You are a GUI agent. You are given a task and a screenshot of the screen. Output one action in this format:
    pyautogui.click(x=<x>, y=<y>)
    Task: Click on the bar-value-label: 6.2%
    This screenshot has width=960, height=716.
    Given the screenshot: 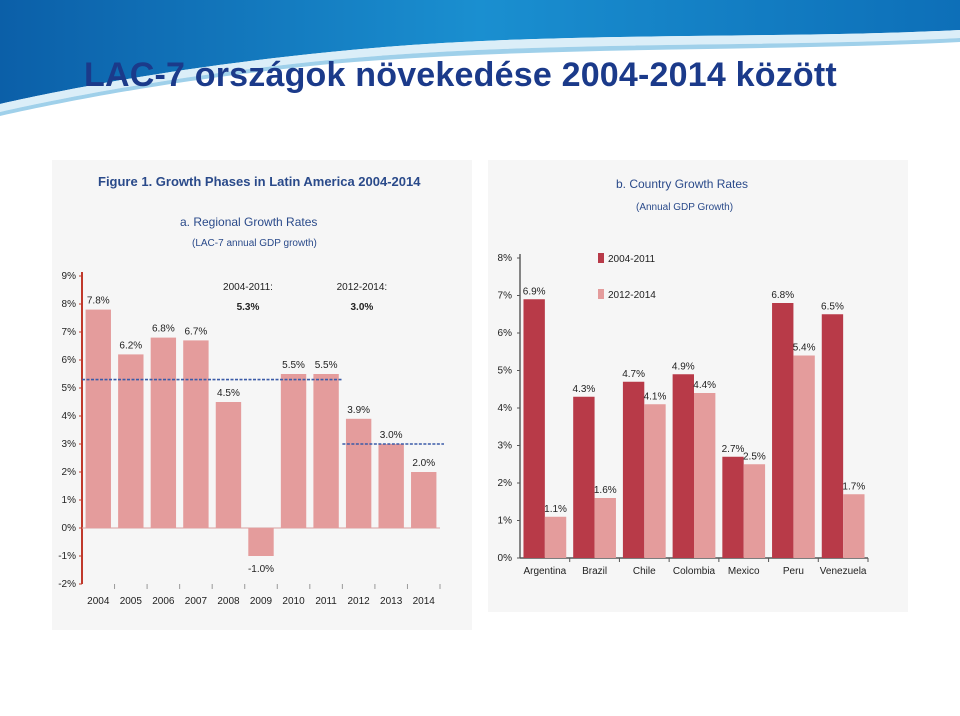 What is the action you would take?
    pyautogui.click(x=130, y=345)
    